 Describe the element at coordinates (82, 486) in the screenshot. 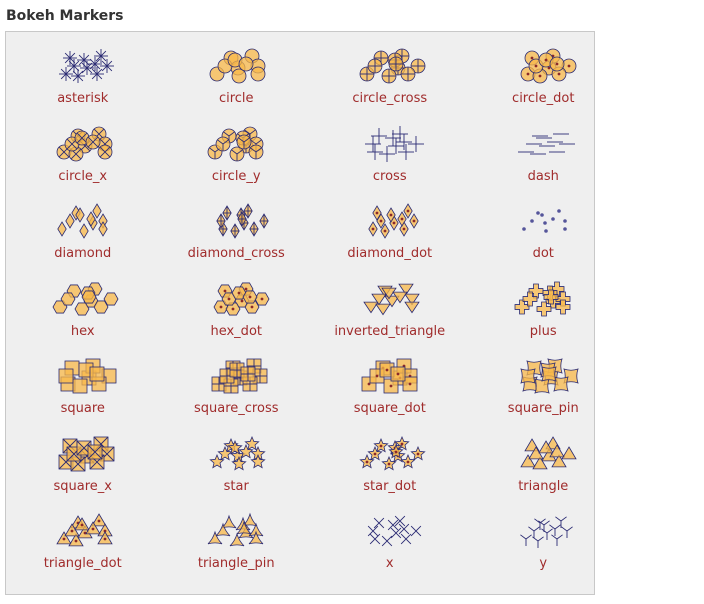

I see `marker-label: square_x` at that location.